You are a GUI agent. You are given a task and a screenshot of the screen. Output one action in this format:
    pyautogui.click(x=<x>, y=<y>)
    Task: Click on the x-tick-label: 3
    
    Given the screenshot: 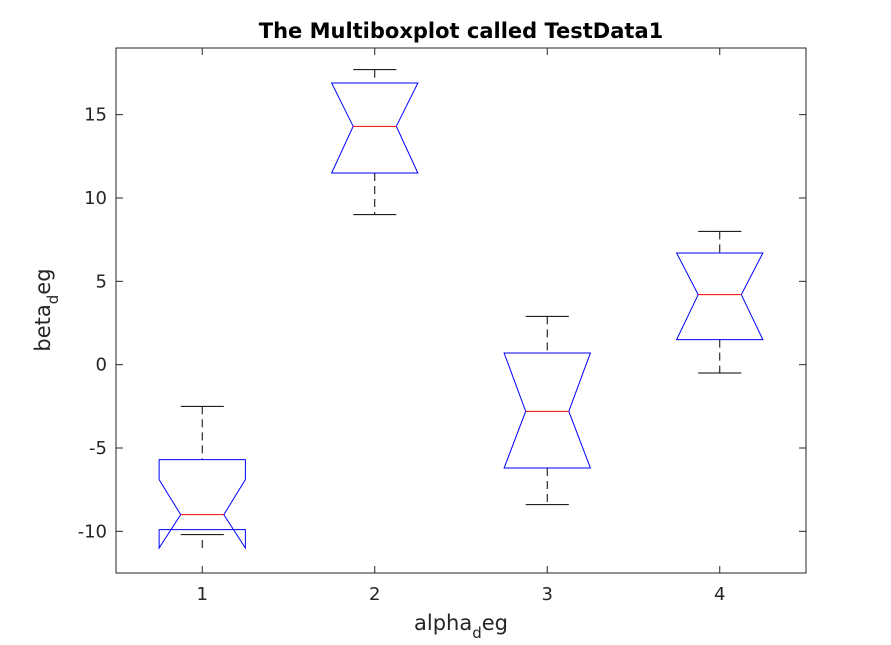 What is the action you would take?
    pyautogui.click(x=547, y=594)
    